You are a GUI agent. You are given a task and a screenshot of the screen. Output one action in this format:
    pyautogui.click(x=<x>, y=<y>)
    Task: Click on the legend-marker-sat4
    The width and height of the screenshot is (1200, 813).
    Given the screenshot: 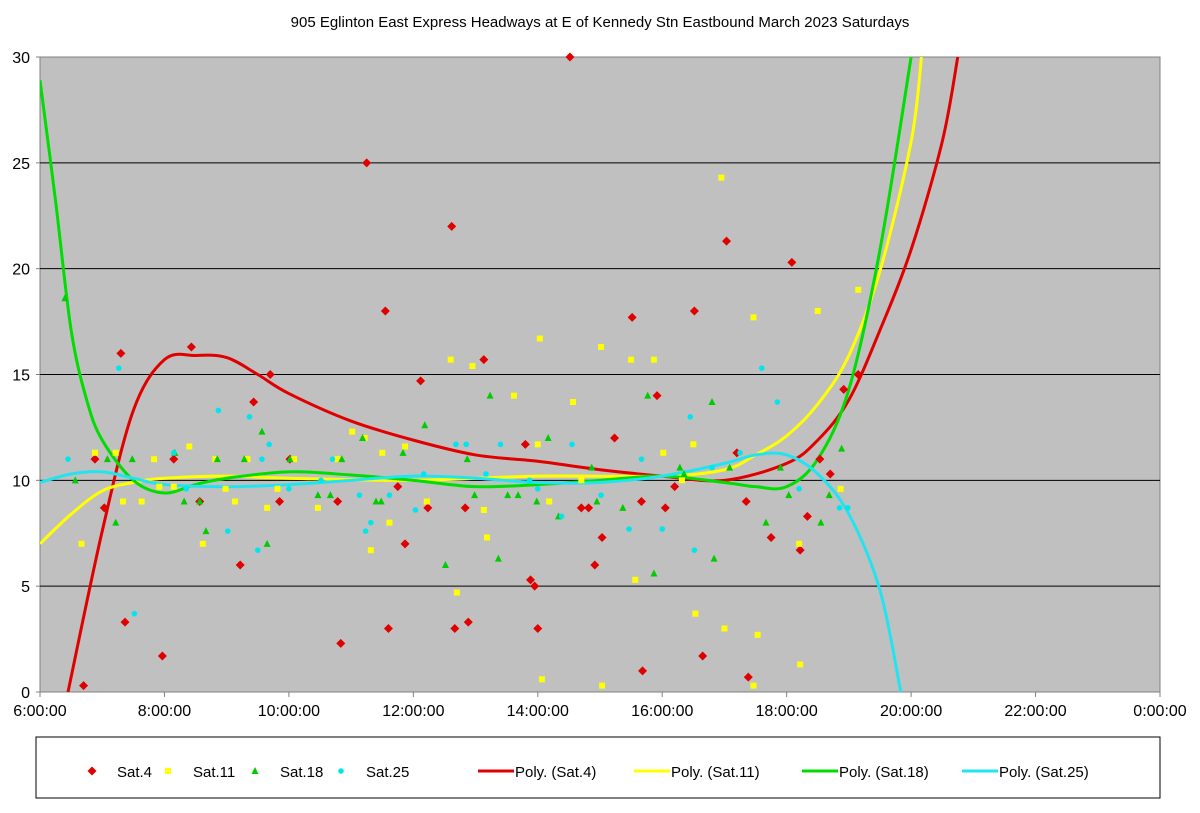 What is the action you would take?
    pyautogui.click(x=92, y=771)
    